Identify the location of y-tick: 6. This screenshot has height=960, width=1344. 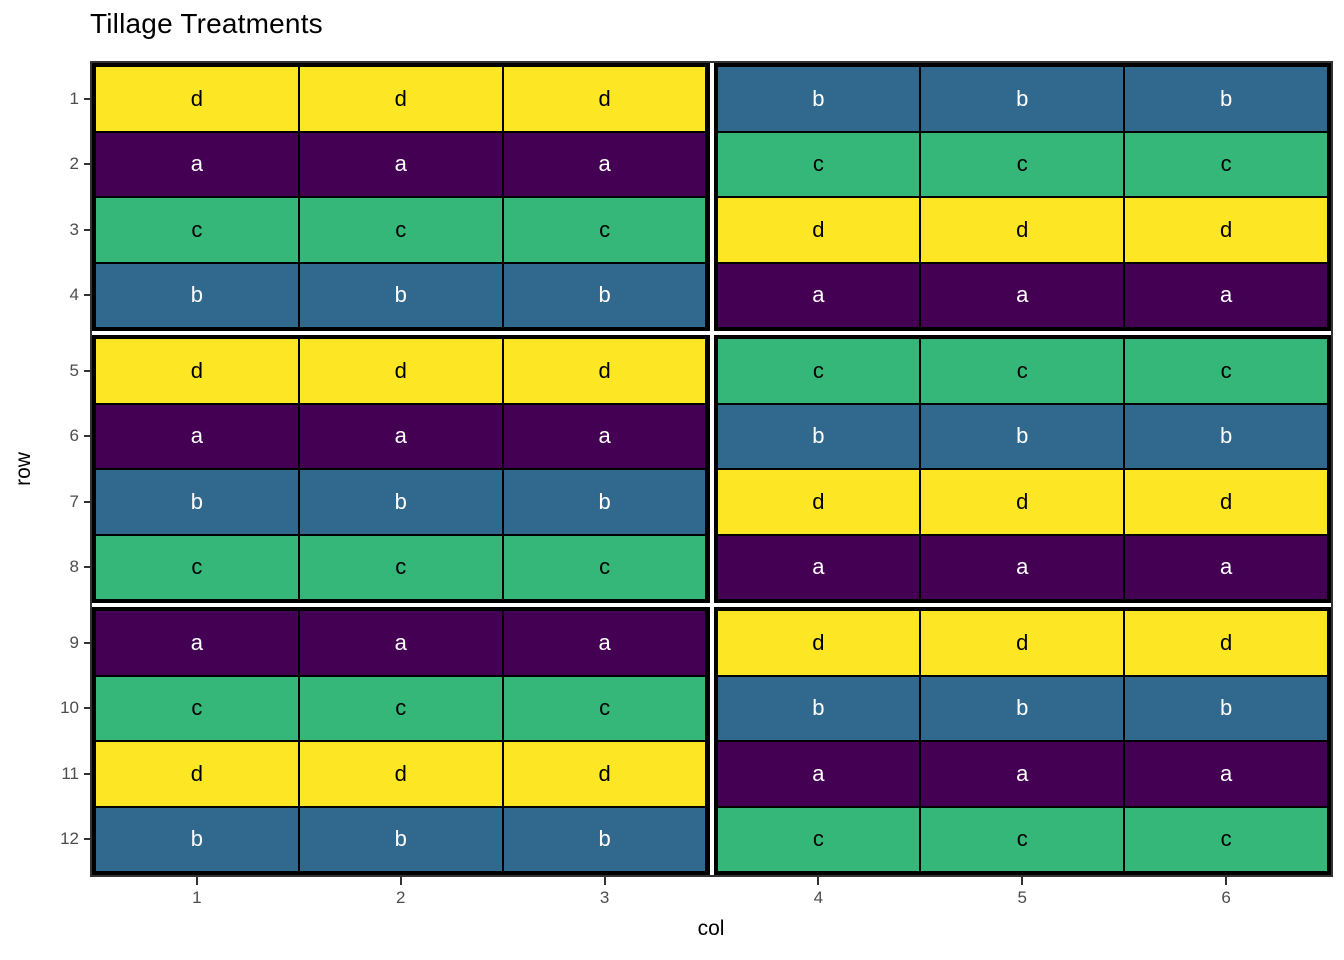
(46, 437).